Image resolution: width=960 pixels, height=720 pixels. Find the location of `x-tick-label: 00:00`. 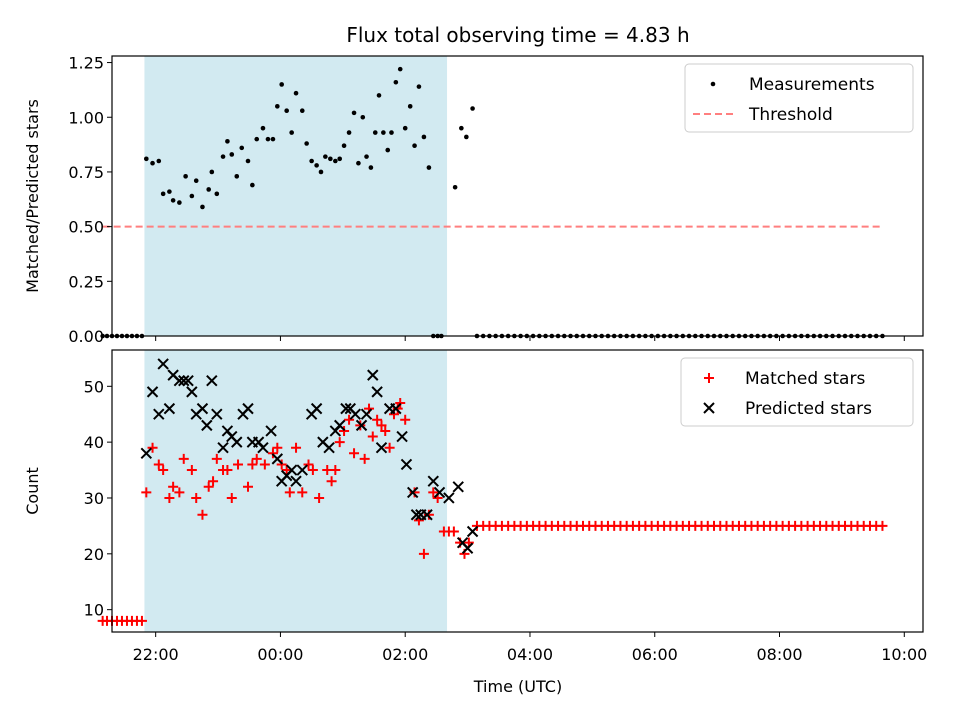

x-tick-label: 00:00 is located at coordinates (280, 654).